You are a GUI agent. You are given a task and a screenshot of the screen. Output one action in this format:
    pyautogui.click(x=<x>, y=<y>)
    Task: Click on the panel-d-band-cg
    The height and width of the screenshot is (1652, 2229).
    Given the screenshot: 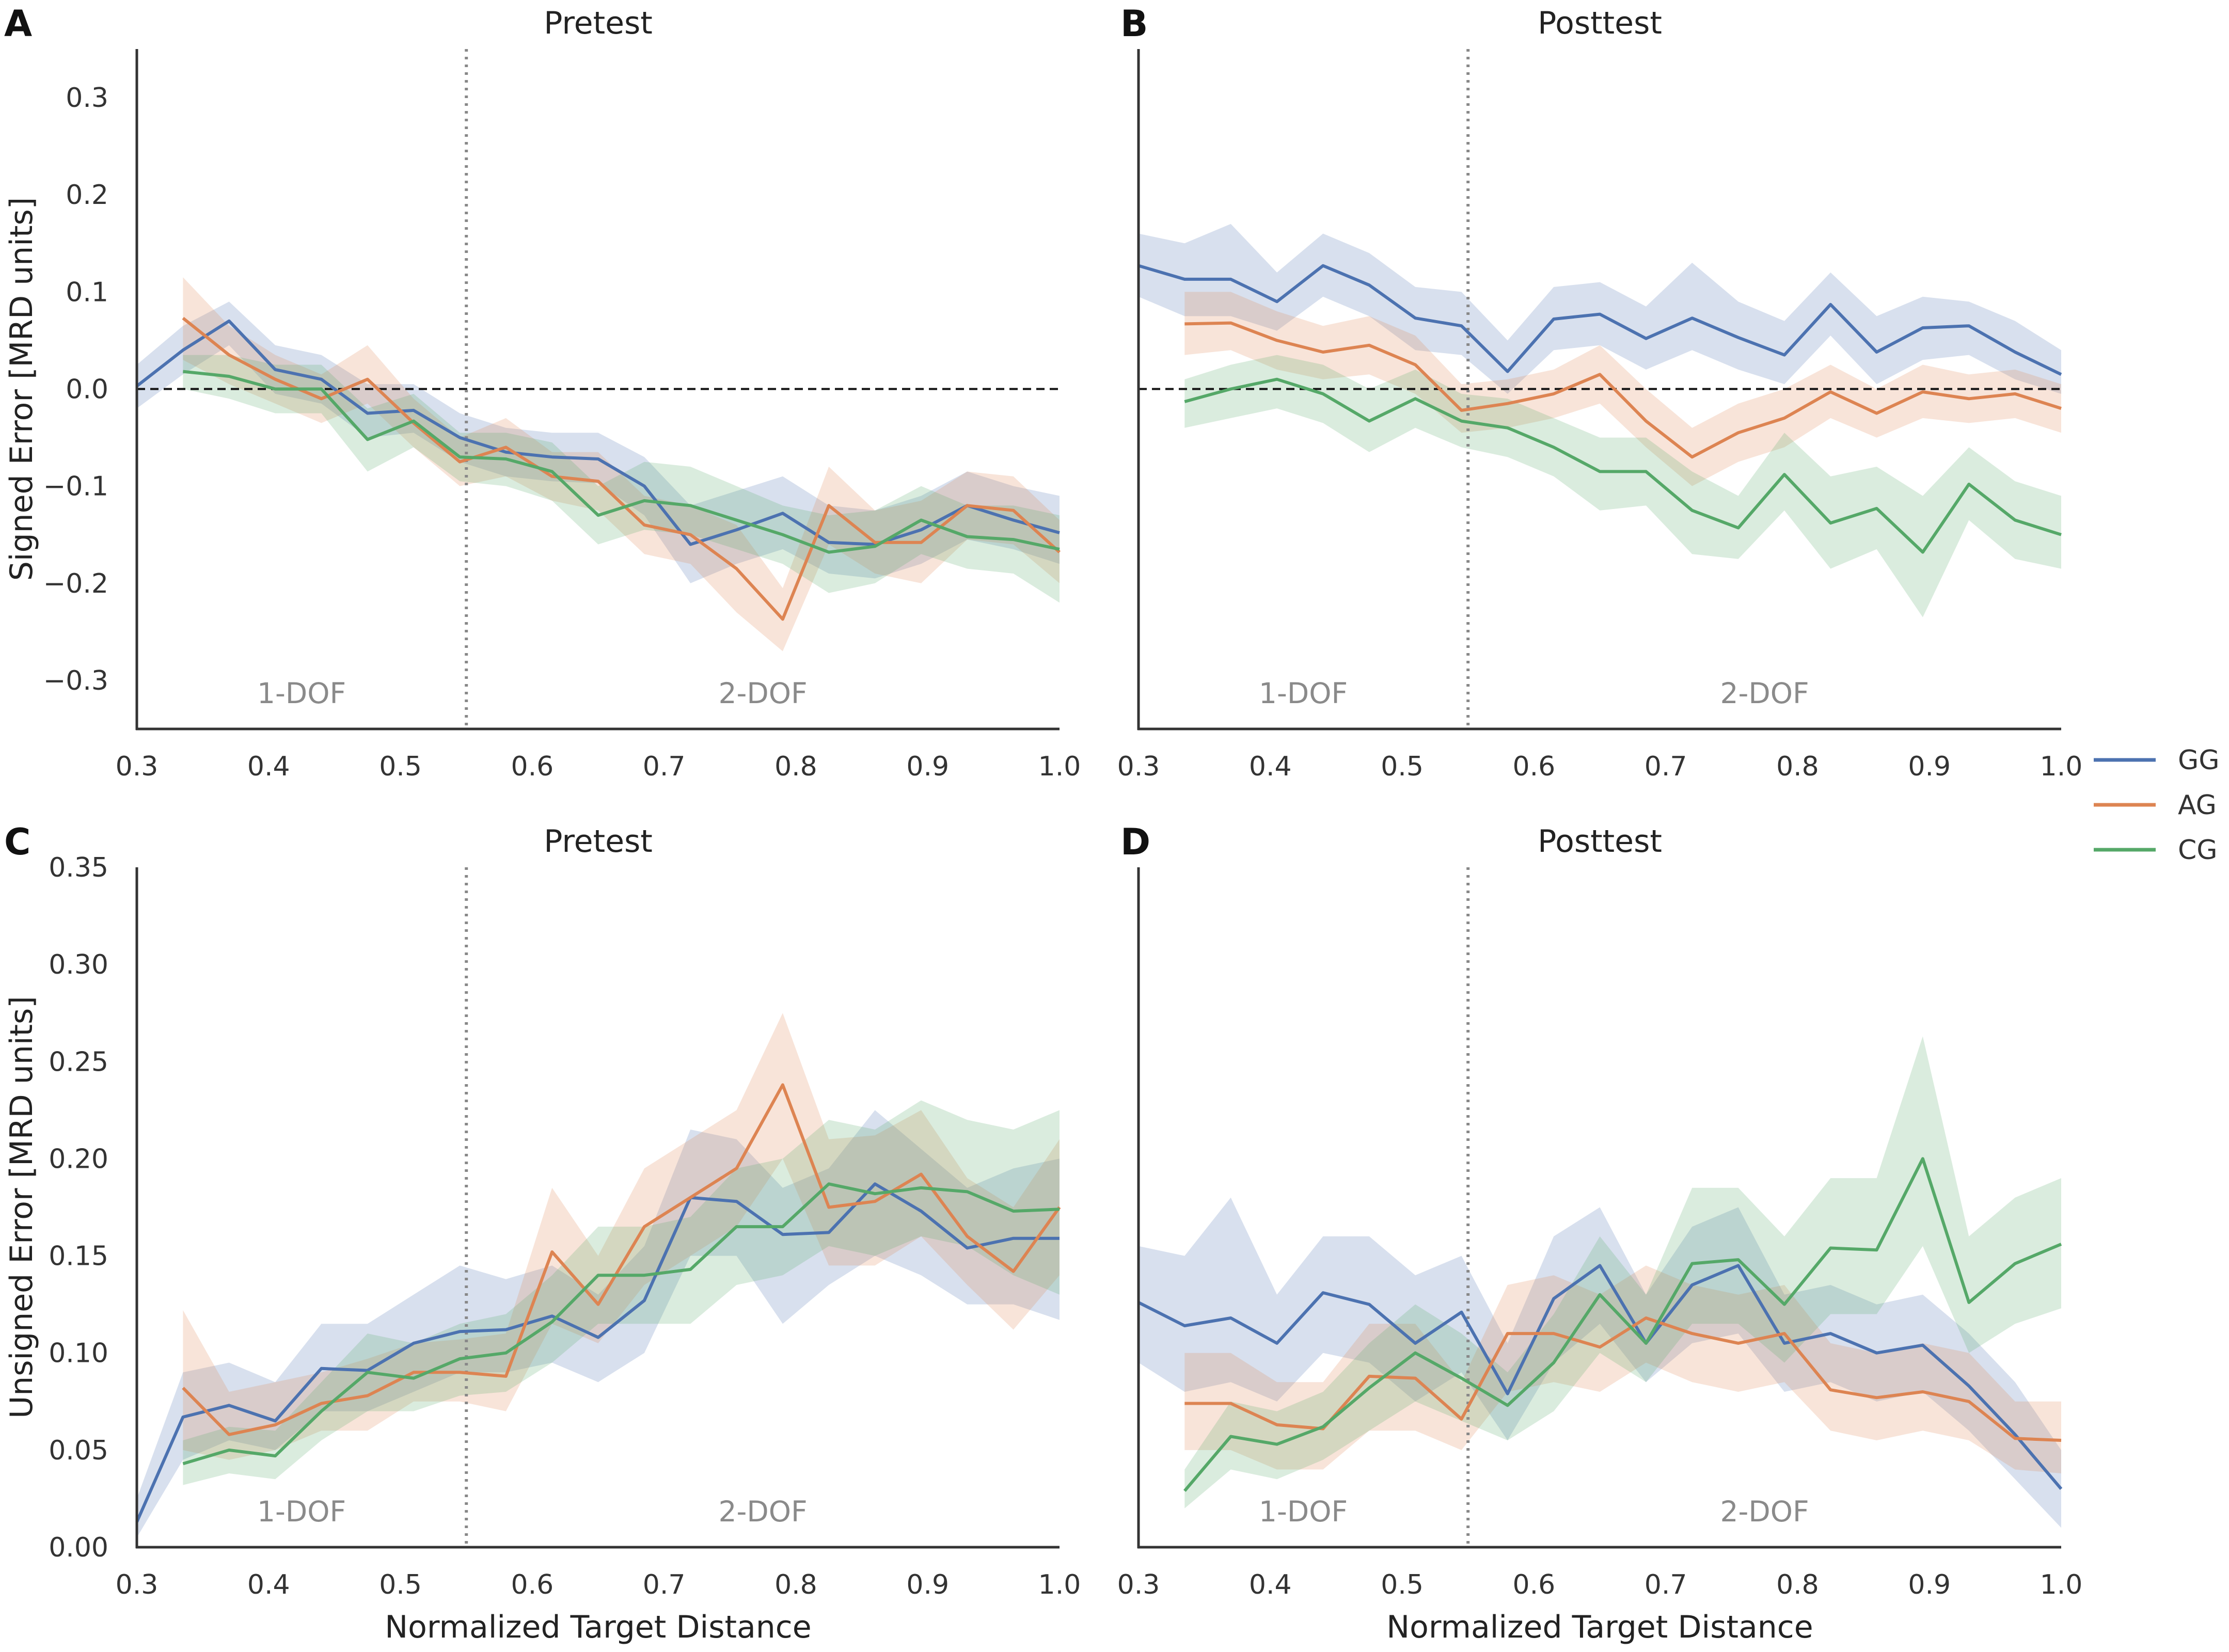 What is the action you would take?
    pyautogui.click(x=1622, y=1272)
    